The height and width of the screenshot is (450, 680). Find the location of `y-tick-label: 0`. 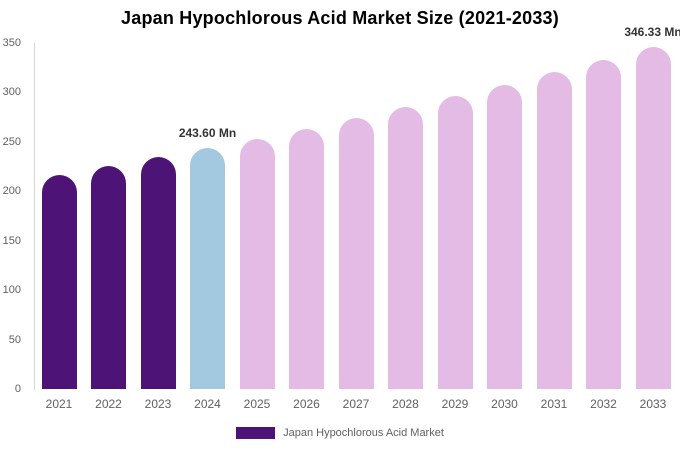

y-tick-label: 0 is located at coordinates (17, 389).